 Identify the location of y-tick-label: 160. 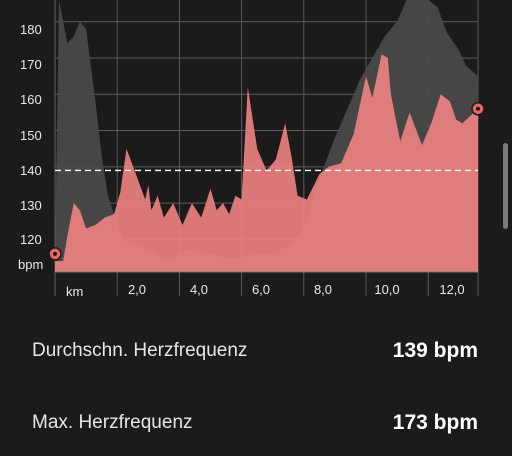
(31, 99).